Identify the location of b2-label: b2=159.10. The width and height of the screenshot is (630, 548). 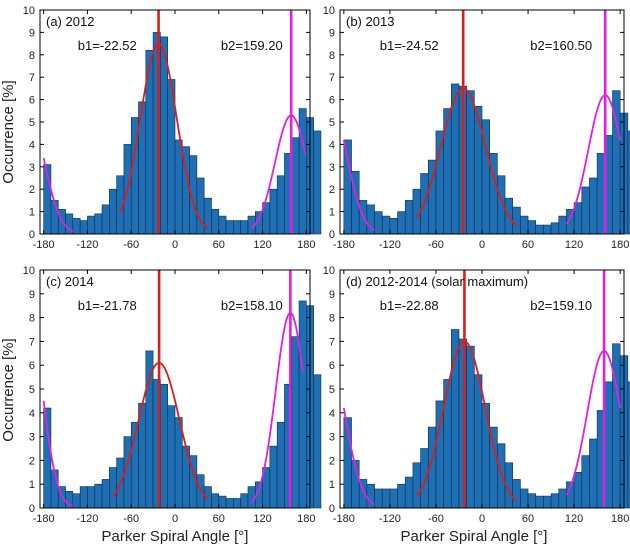
(561, 305).